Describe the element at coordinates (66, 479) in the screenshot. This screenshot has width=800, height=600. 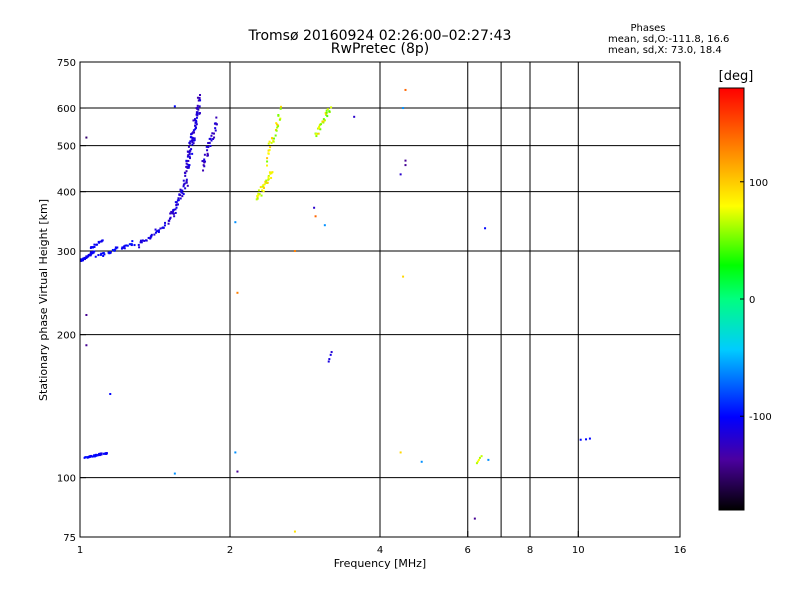
I see `y-tick-label: 100` at that location.